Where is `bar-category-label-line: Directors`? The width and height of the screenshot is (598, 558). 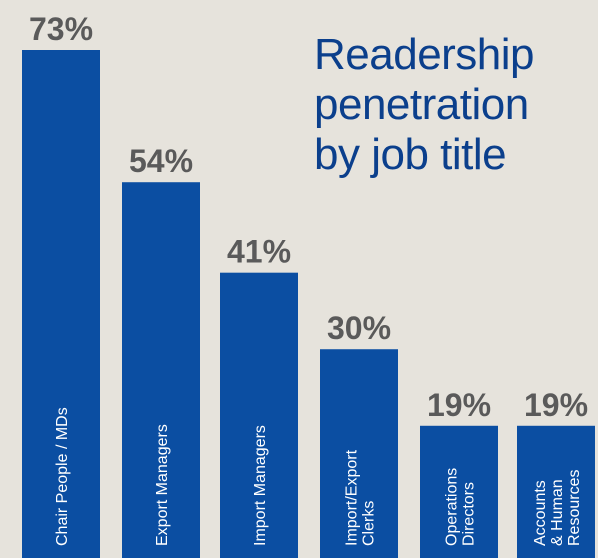 bar-category-label-line: Directors is located at coordinates (469, 514).